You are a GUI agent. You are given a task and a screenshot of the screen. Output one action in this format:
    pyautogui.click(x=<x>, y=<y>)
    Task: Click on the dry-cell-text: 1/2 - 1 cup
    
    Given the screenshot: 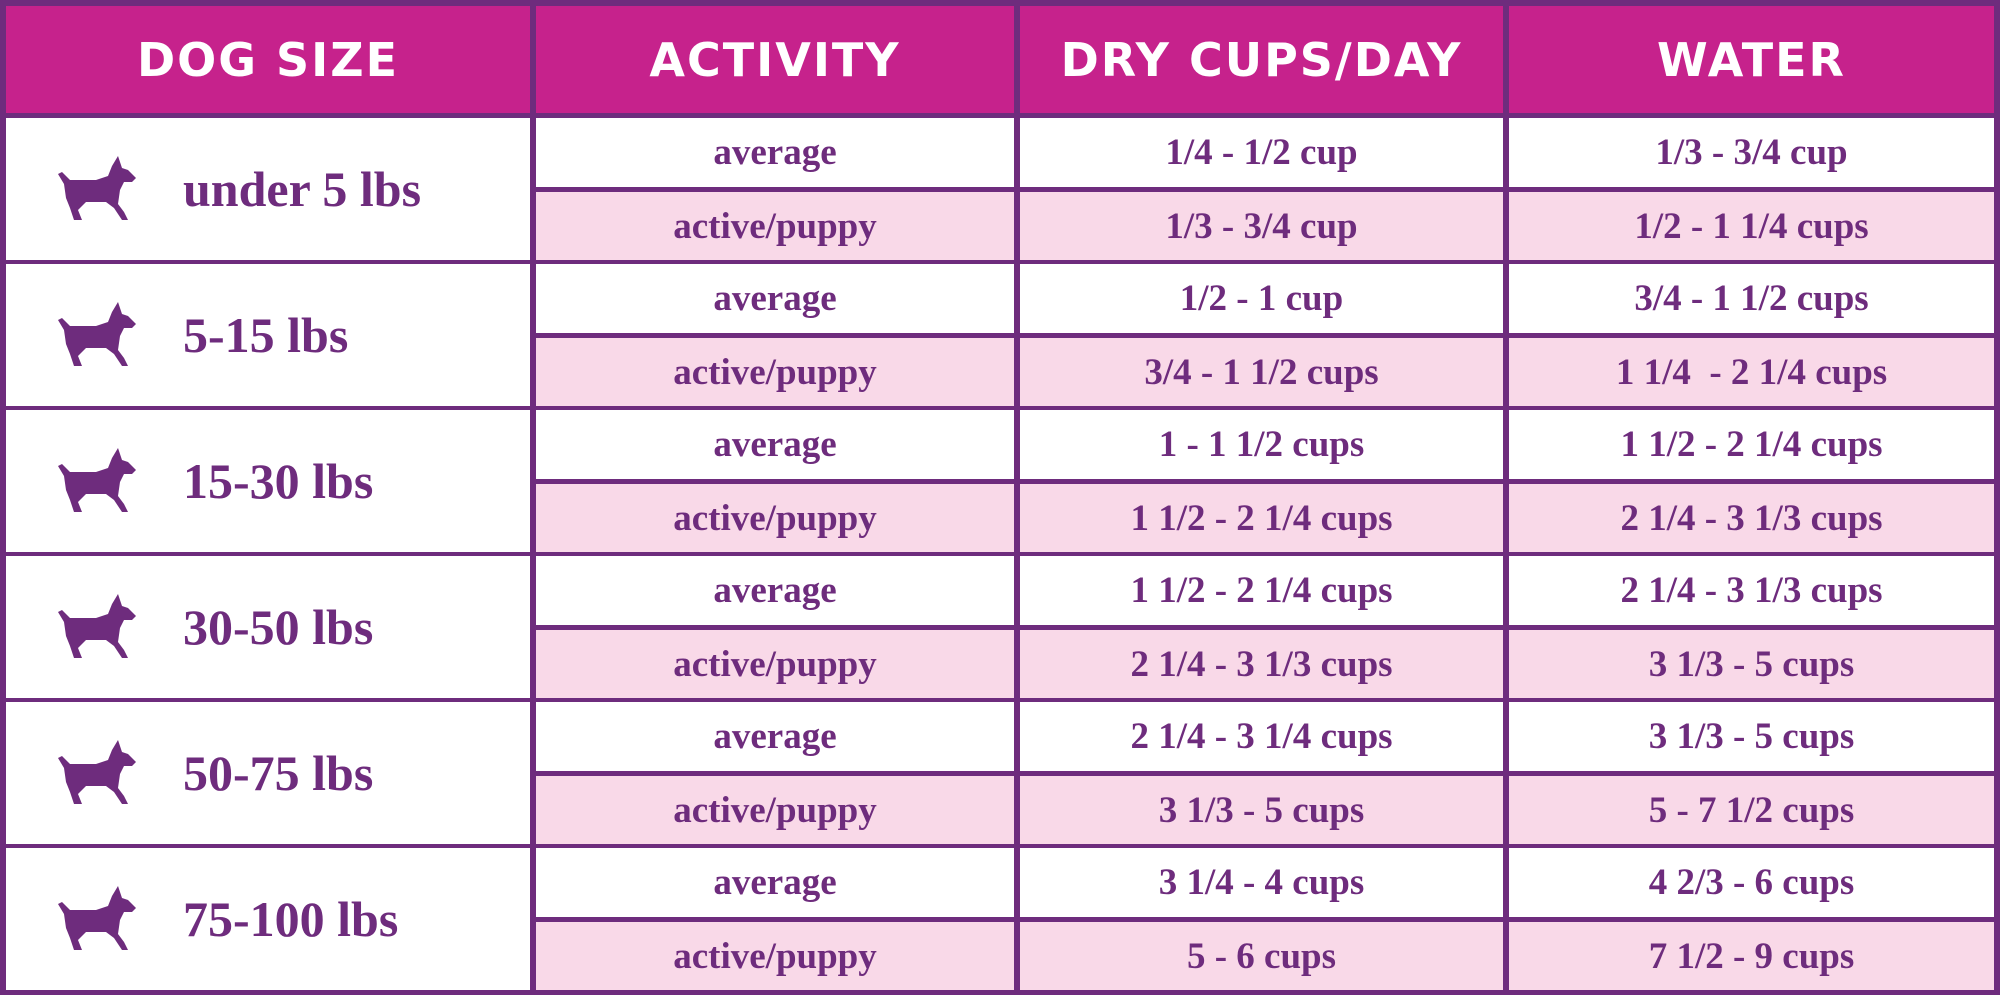 What is the action you would take?
    pyautogui.click(x=1261, y=298)
    